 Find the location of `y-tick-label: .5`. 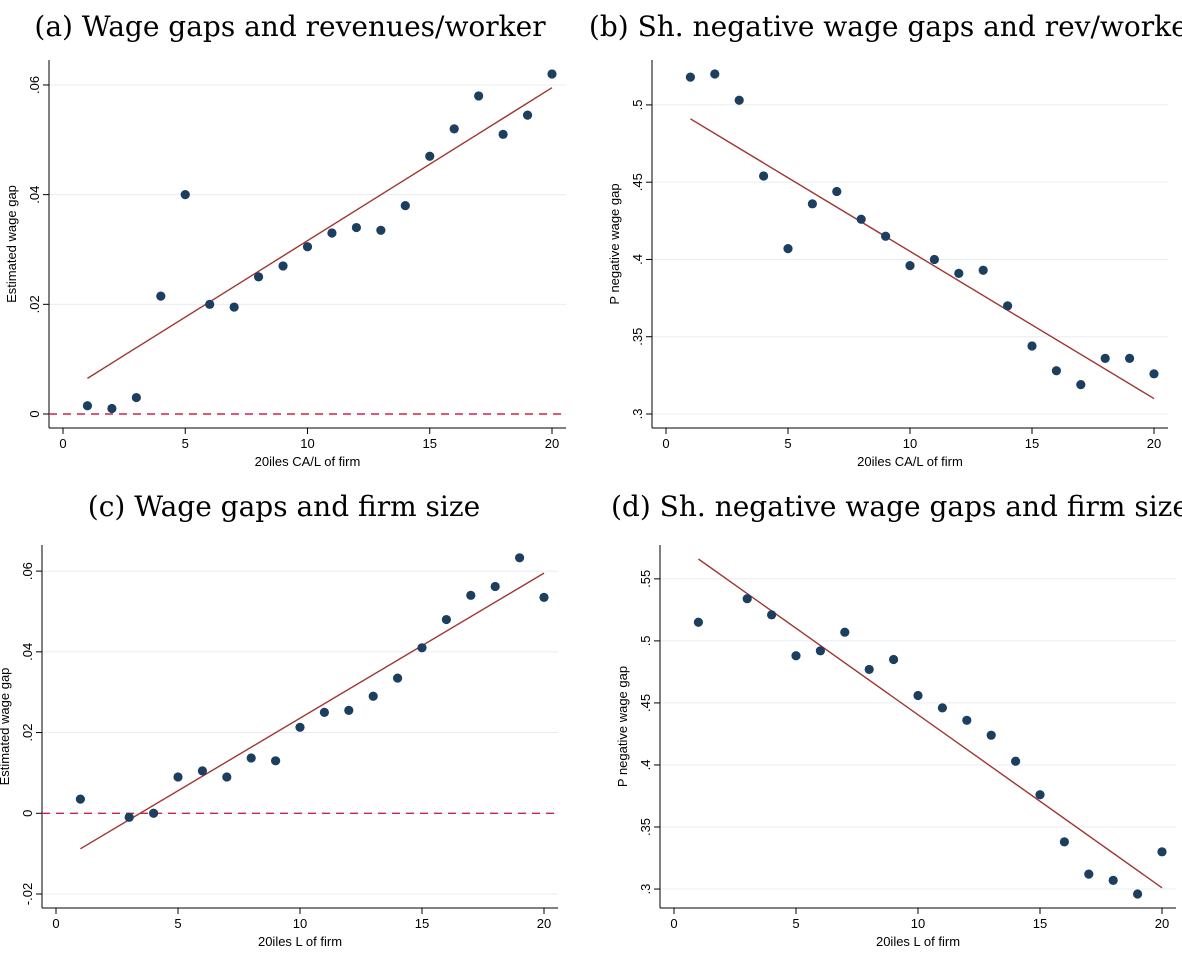

y-tick-label: .5 is located at coordinates (637, 104).